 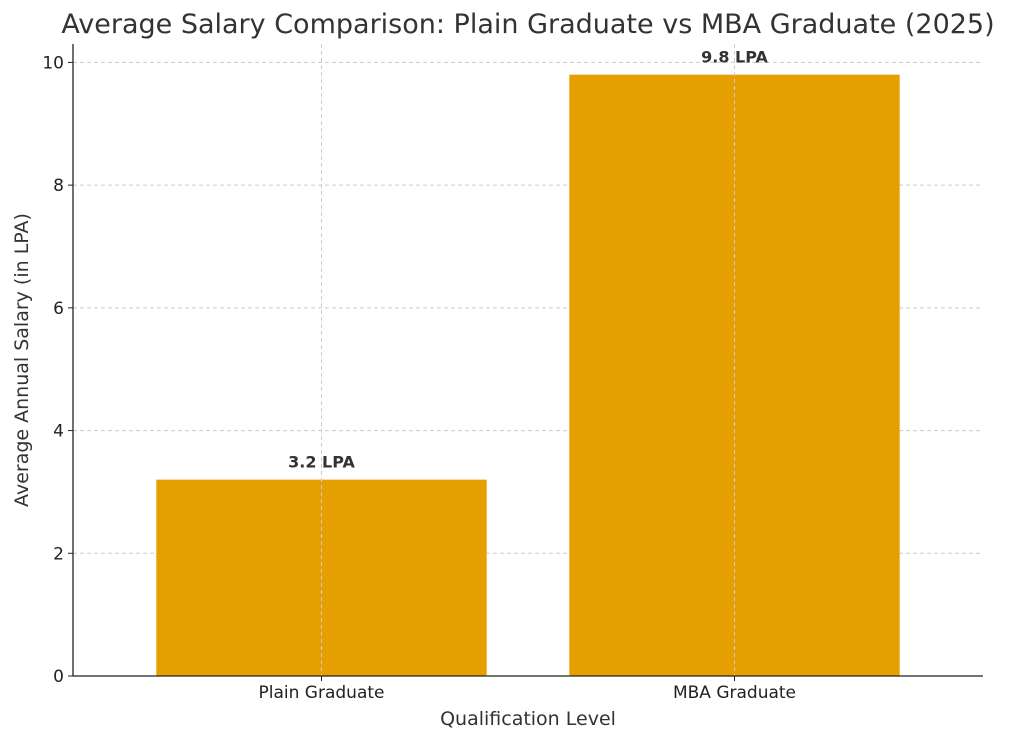 I want to click on x-tick-label: MBA Graduate, so click(x=734, y=693).